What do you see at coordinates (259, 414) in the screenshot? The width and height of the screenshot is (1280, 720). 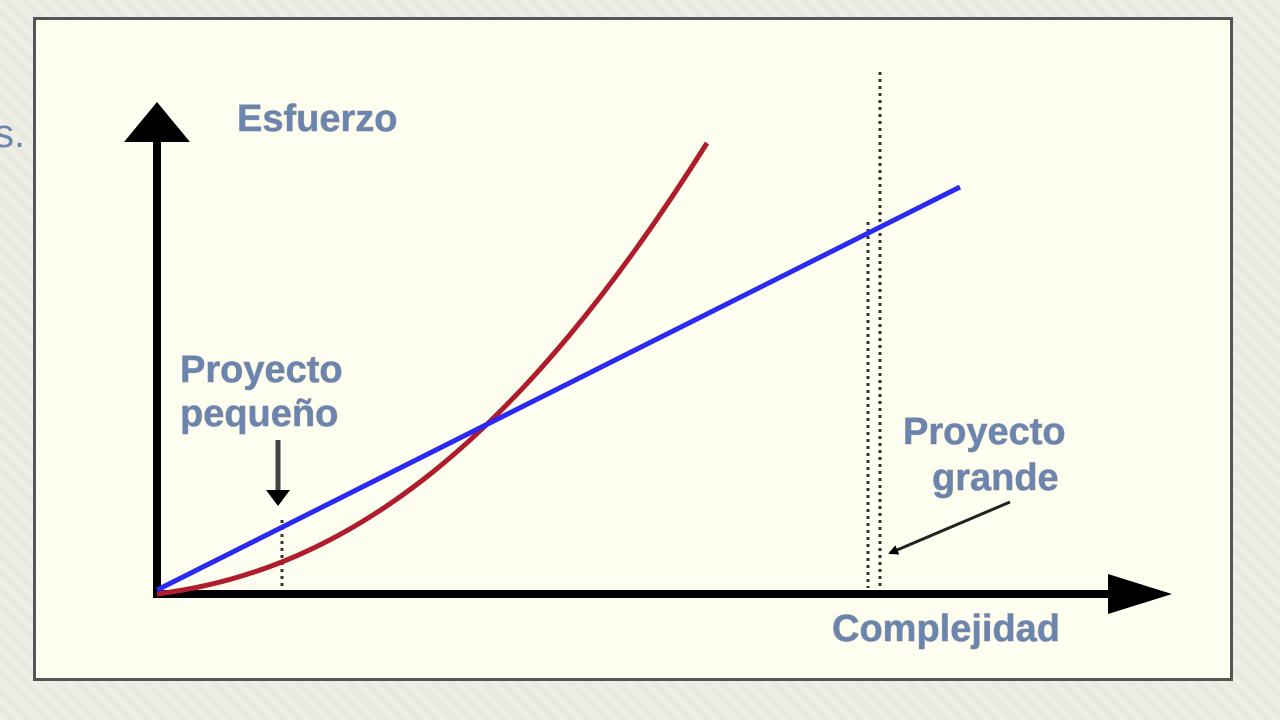 I see `small-project-label-line2: pequeño` at bounding box center [259, 414].